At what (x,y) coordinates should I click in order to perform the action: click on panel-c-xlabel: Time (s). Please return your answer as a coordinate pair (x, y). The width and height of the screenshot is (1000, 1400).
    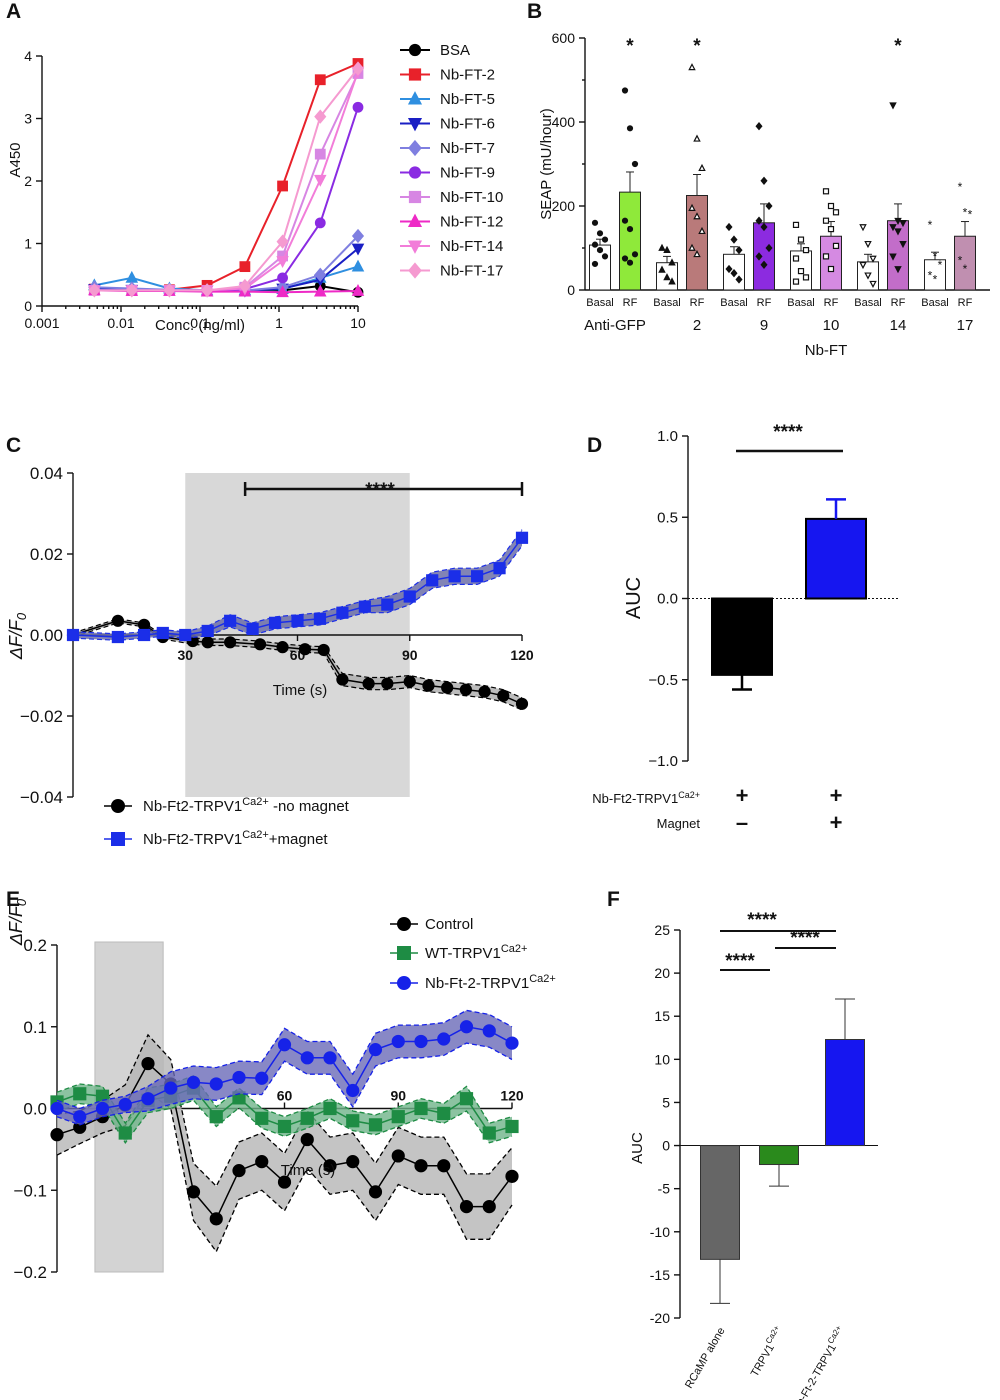
    Looking at the image, I should click on (300, 690).